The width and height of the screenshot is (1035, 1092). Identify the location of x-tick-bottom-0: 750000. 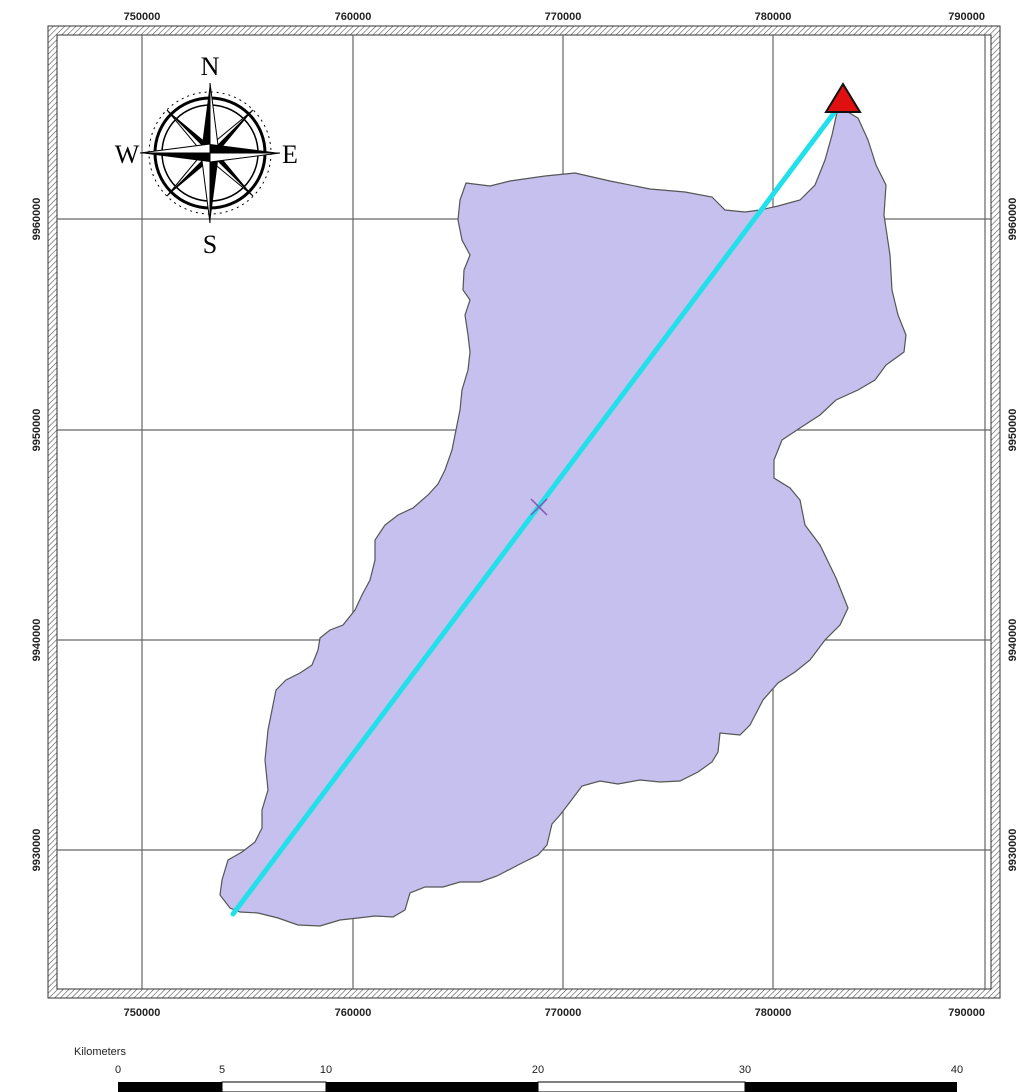
(142, 1013).